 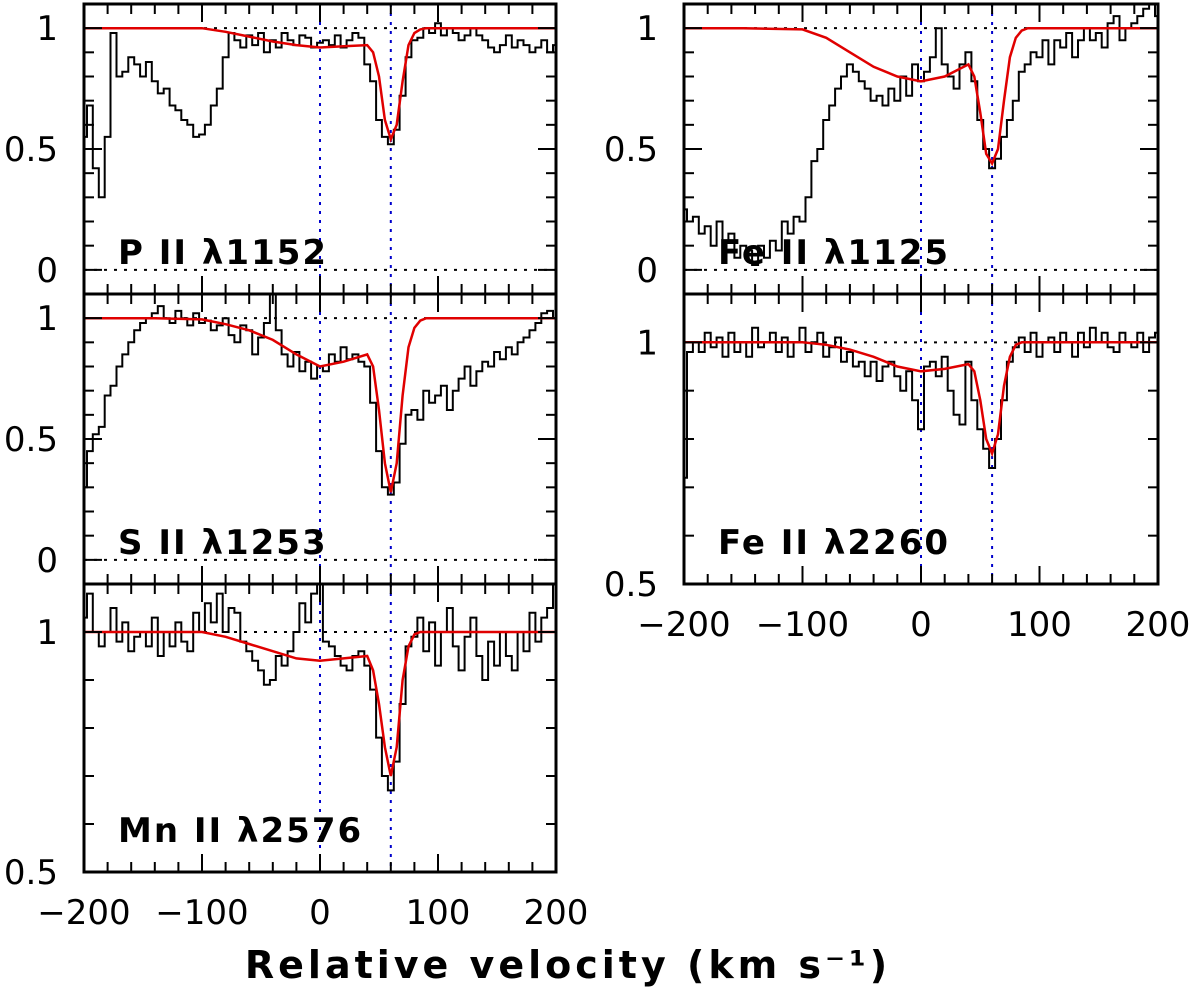 I want to click on panel-4: 0 0.5 1 Fe II λ1125, so click(x=882, y=149).